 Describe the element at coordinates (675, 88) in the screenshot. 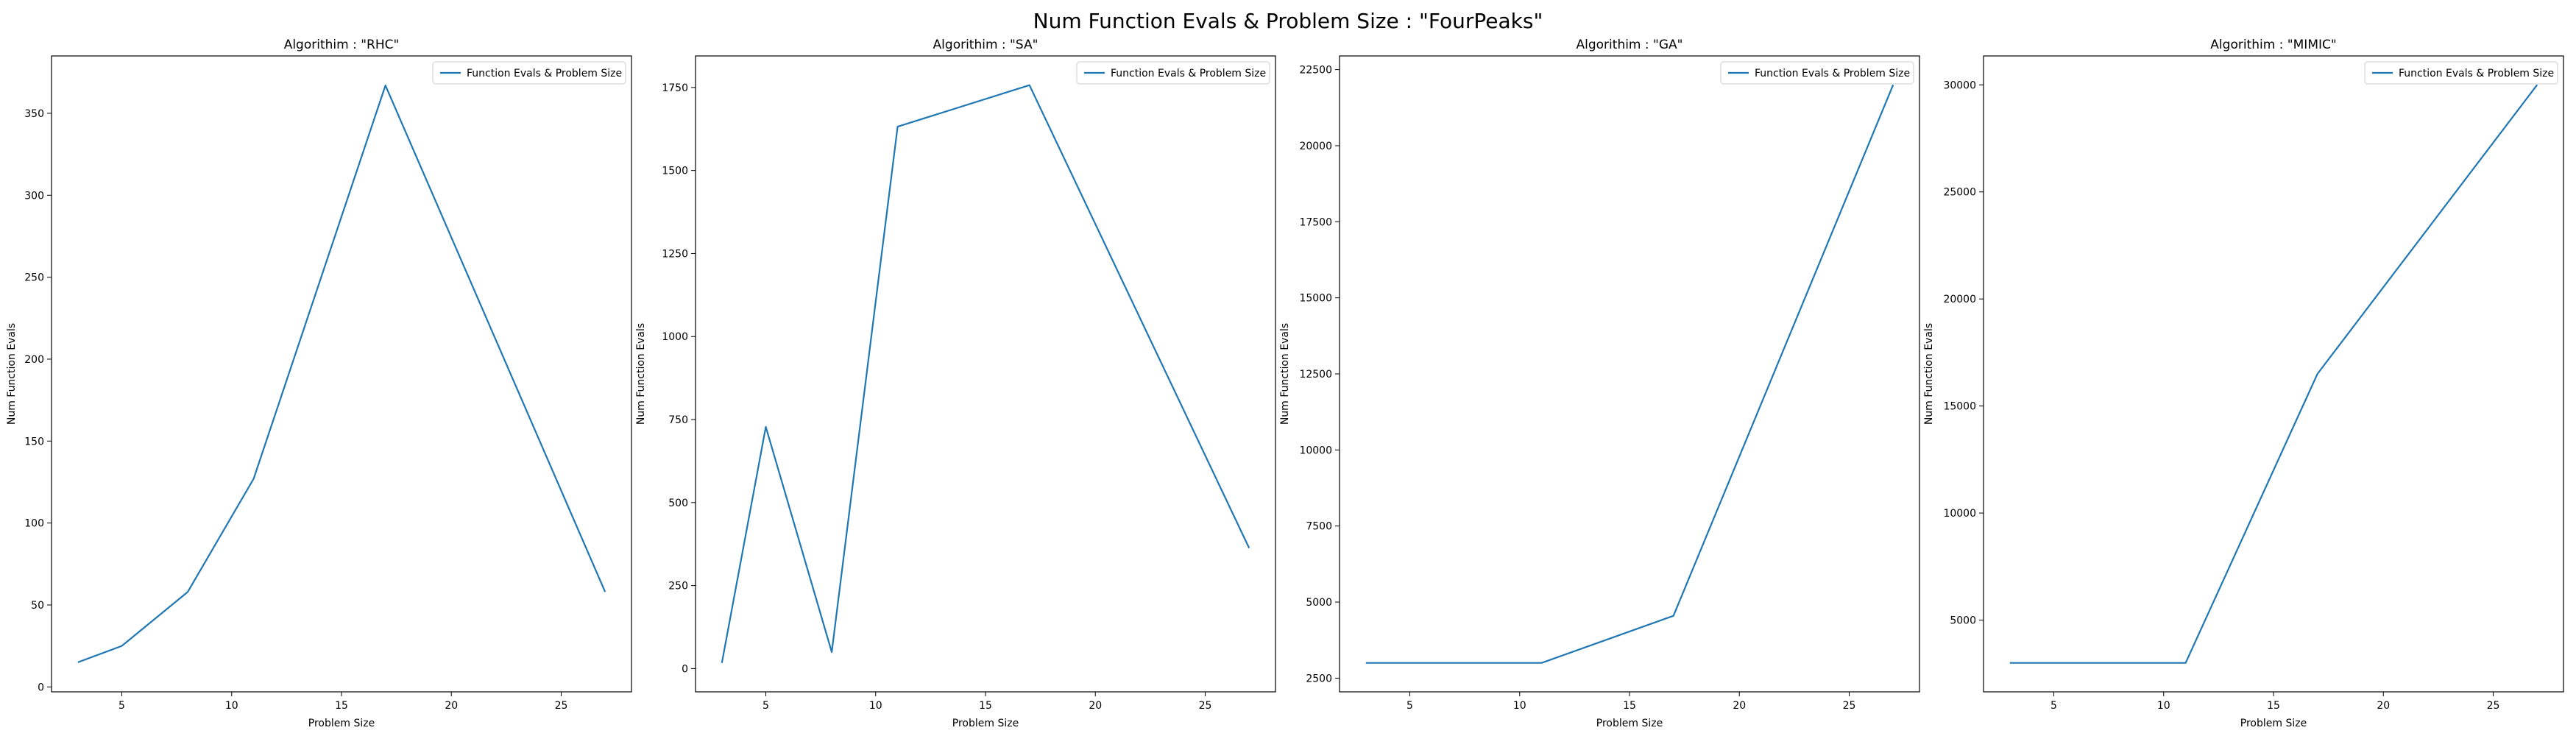

I see `y-tick-label: 1750` at that location.